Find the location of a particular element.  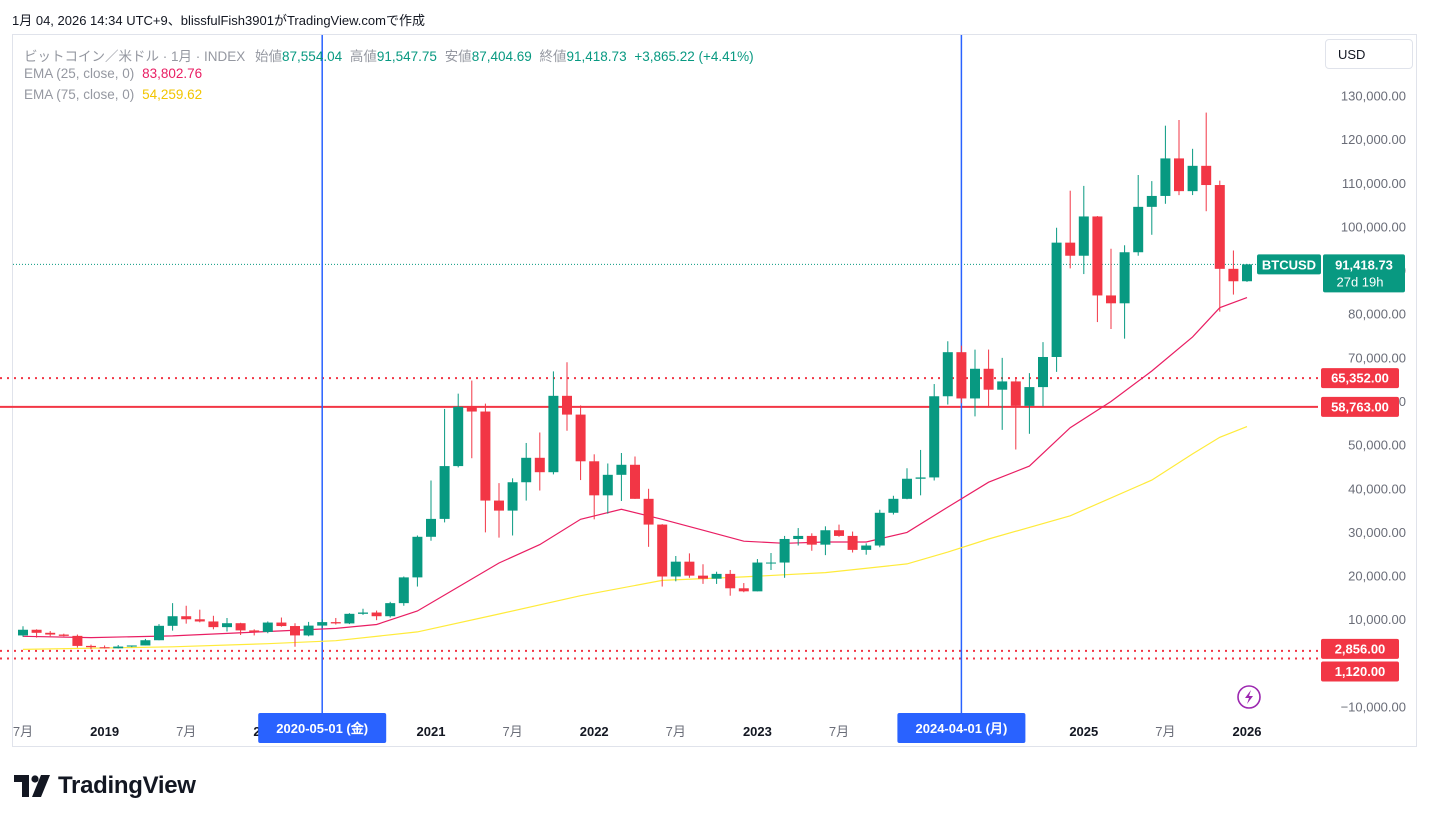

tradingview-logo: TradingView is located at coordinates (105, 786).